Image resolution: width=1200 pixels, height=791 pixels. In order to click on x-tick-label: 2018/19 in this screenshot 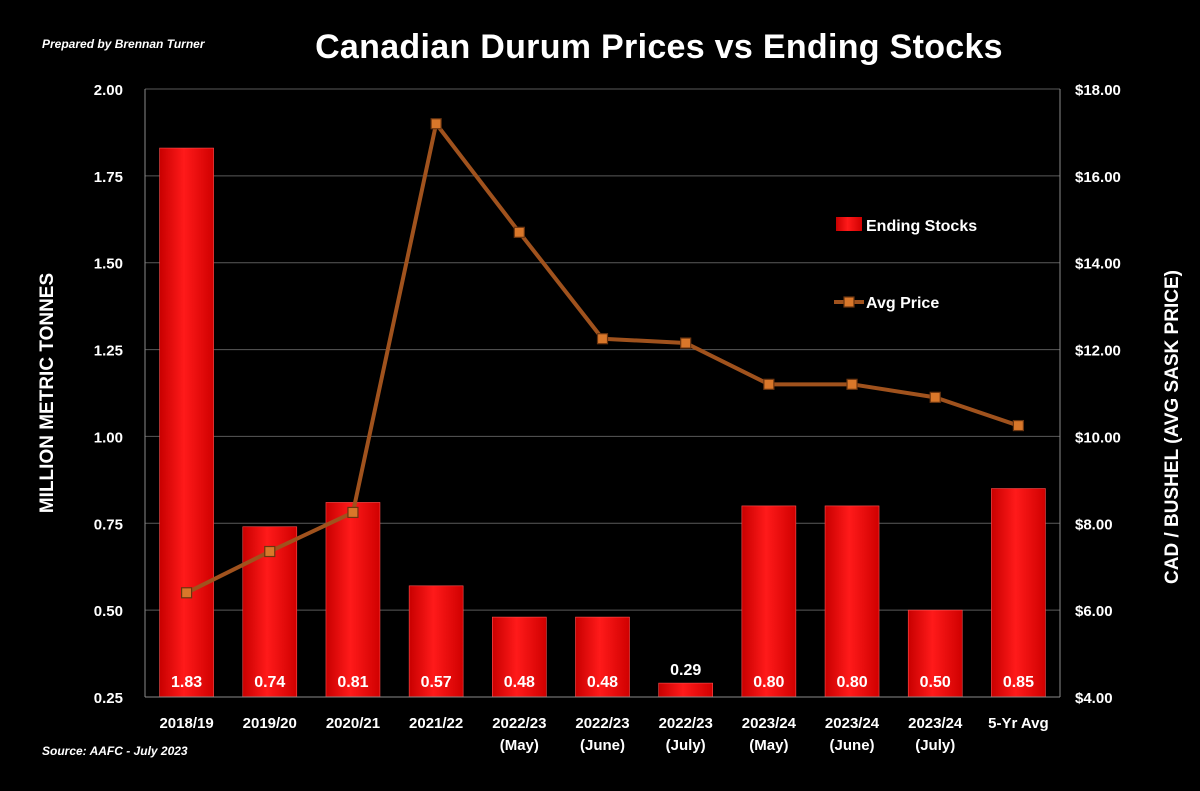, I will do `click(186, 723)`.